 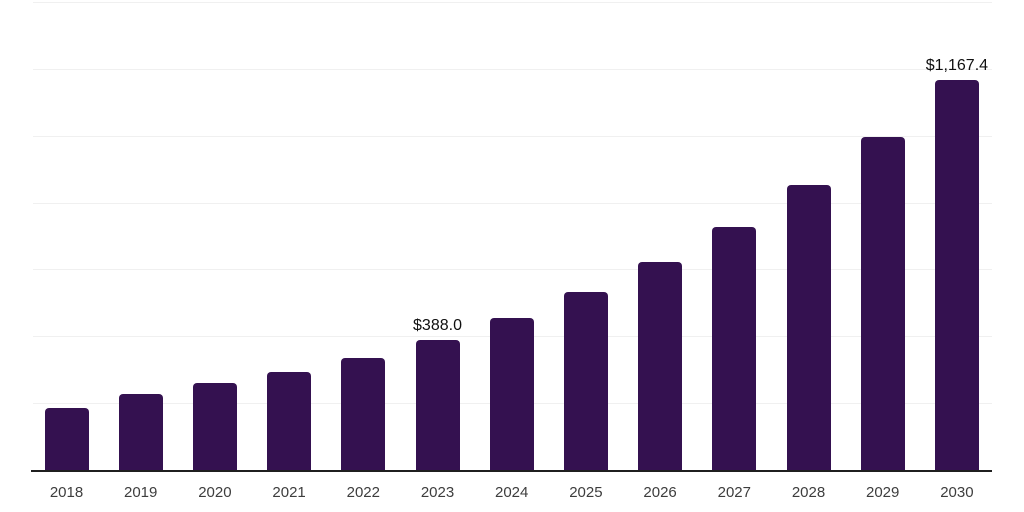 I want to click on bar-2028, so click(x=808, y=327).